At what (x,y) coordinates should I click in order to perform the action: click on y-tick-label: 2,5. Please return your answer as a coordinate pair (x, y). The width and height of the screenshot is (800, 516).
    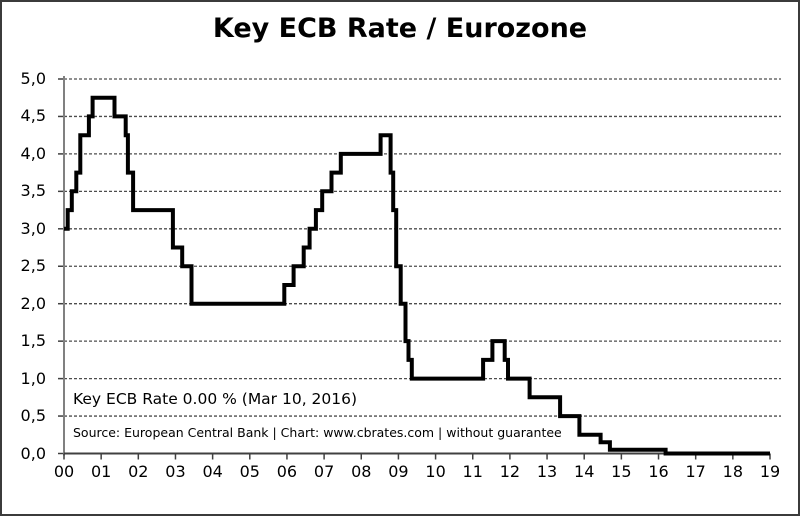
    Looking at the image, I should click on (33, 266).